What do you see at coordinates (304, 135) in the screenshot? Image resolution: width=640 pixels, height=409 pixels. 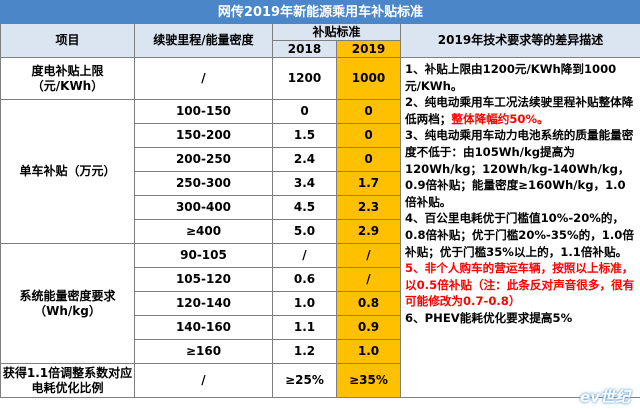 I see `table-row-2018: 1.5` at bounding box center [304, 135].